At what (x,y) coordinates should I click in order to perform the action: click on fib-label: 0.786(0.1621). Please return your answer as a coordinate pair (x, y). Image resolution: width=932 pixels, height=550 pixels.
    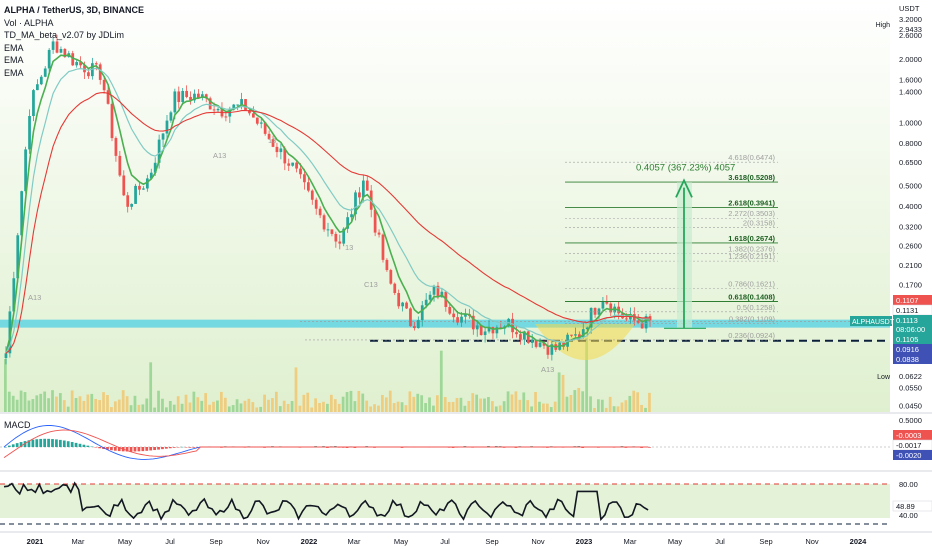
    Looking at the image, I should click on (751, 284).